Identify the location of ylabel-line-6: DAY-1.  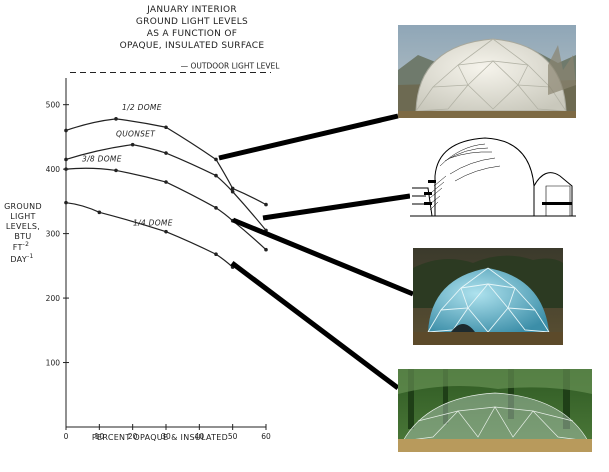
(21, 258).